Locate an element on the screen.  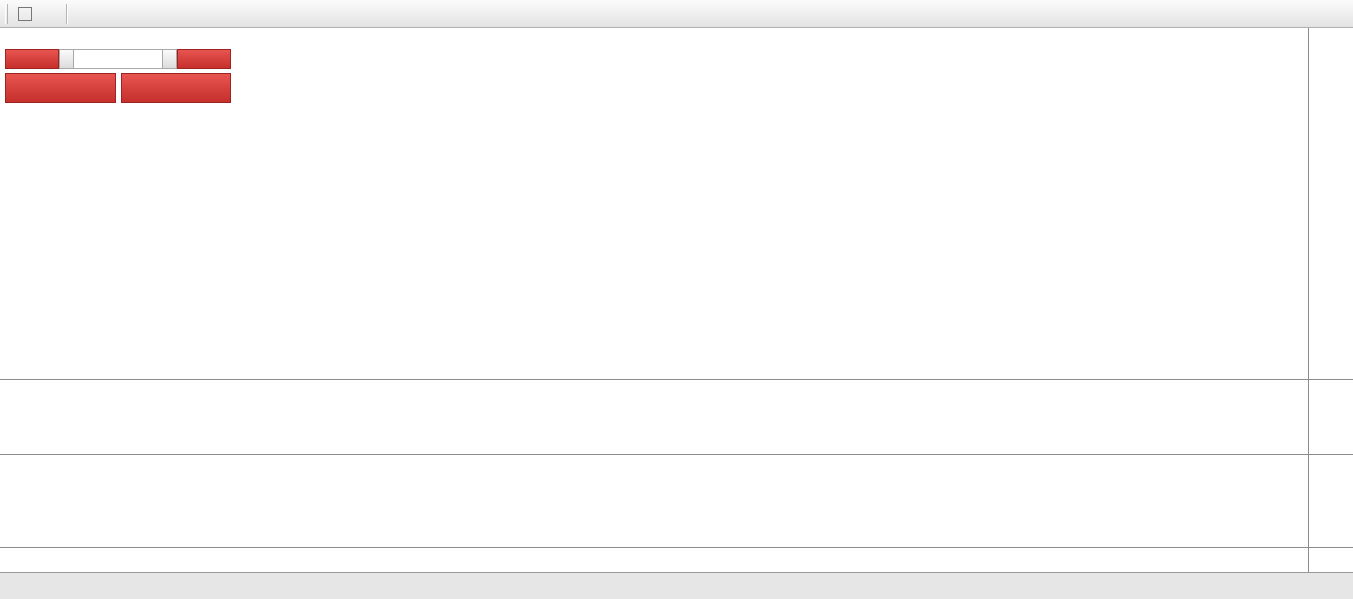
one-click-trading-panel is located at coordinates (118, 76).